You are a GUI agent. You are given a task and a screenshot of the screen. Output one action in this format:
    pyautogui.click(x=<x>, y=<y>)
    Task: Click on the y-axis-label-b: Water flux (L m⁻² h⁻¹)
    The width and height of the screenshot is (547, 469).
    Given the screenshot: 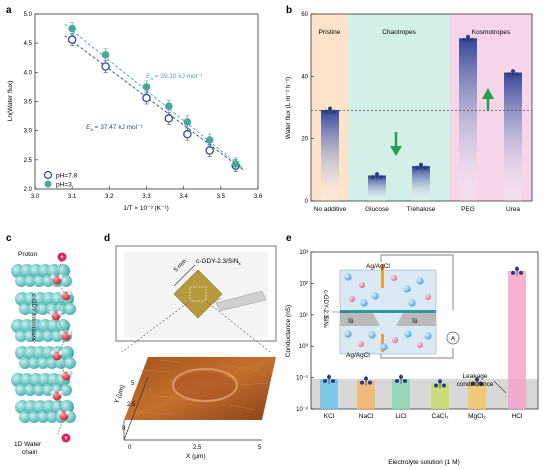 What is the action you would take?
    pyautogui.click(x=288, y=108)
    